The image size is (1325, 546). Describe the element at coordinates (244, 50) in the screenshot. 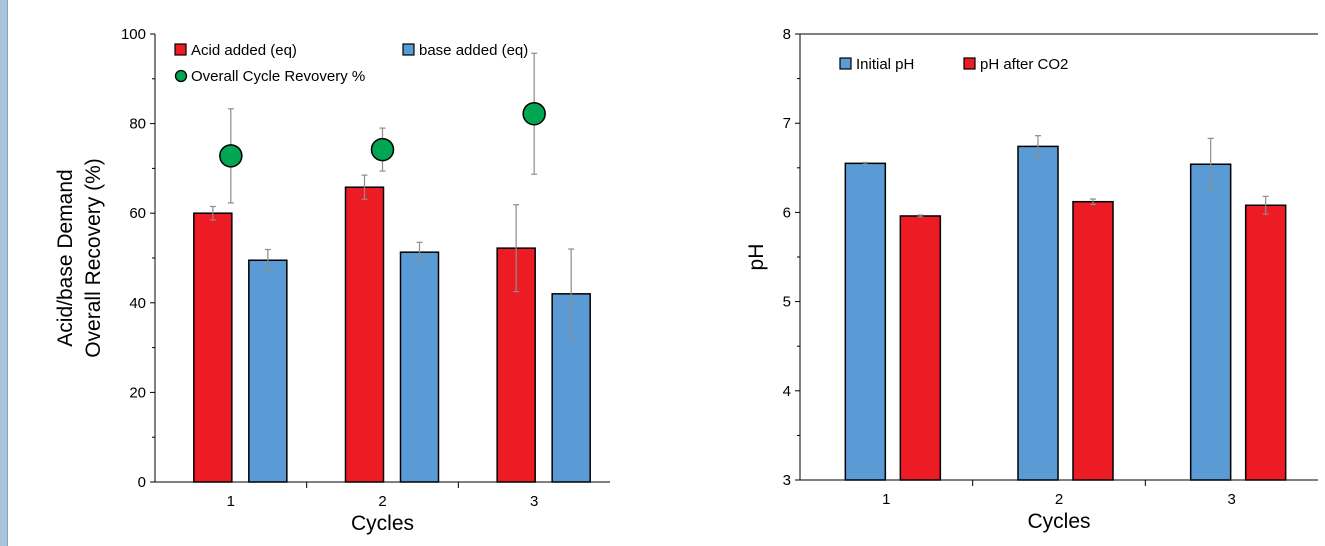

I see `legend-label: Acid added (eq)` at that location.